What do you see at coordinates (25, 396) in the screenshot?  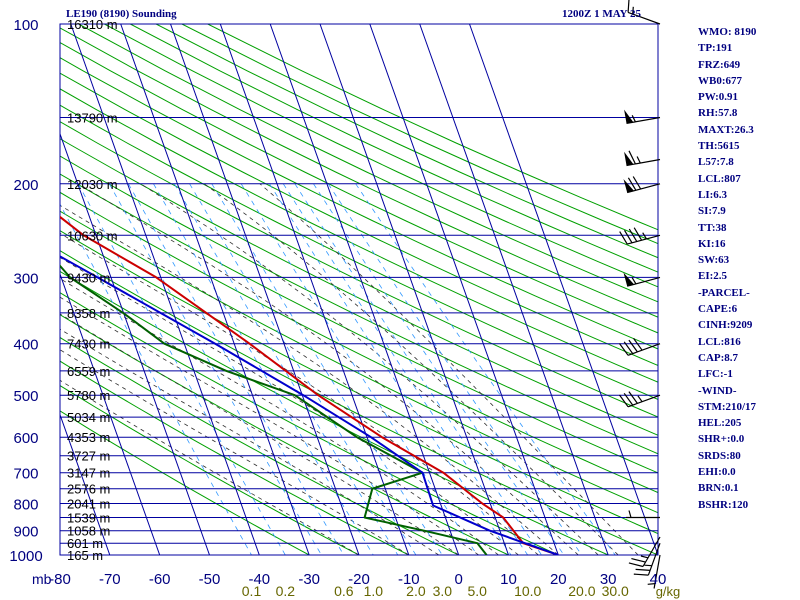 I see `y-tick-label: 500` at bounding box center [25, 396].